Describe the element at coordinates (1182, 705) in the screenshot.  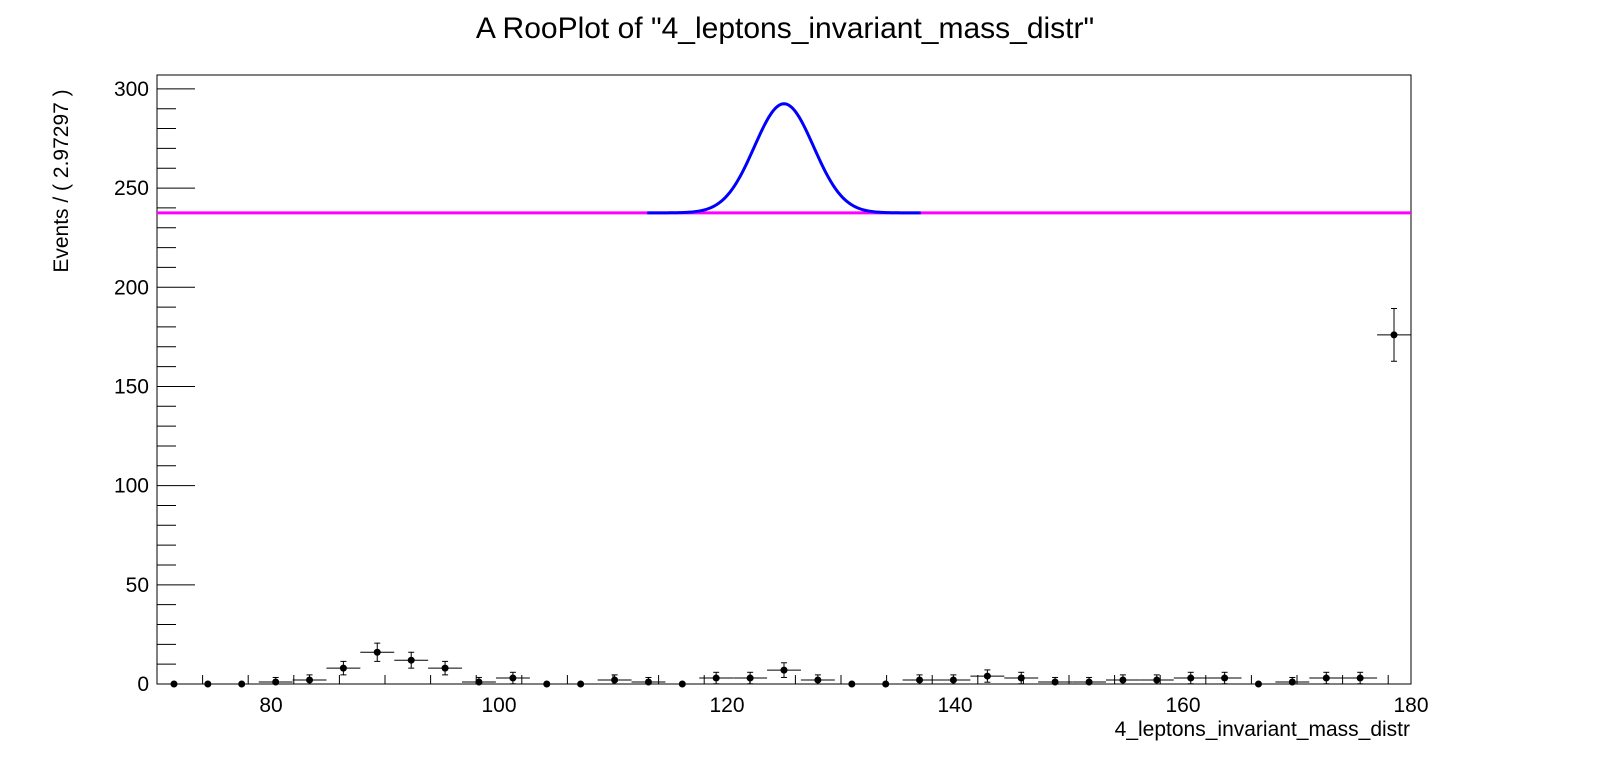
I see `x-tick-label: 160` at that location.